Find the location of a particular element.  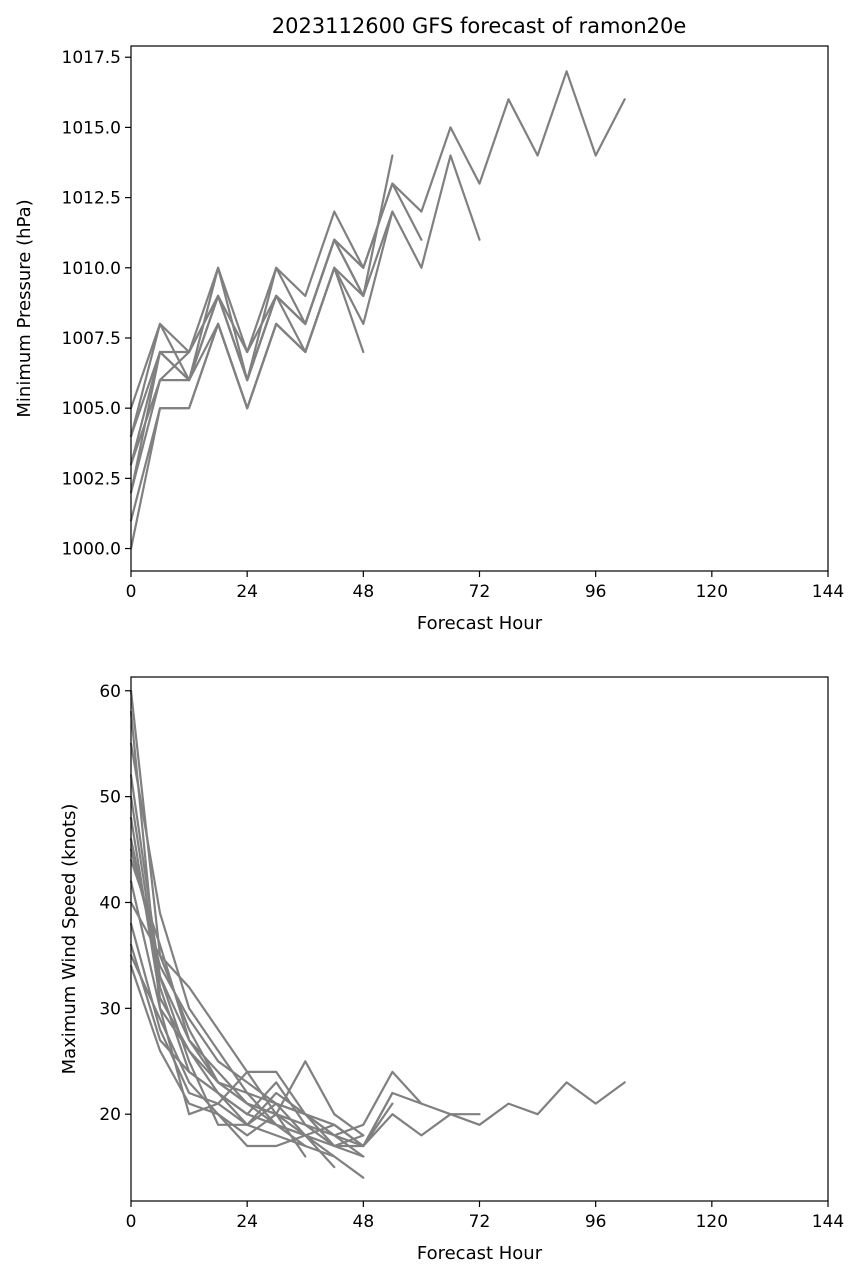

chart-title: 2023112600 GFS forecast of ramon20e is located at coordinates (479, 26).